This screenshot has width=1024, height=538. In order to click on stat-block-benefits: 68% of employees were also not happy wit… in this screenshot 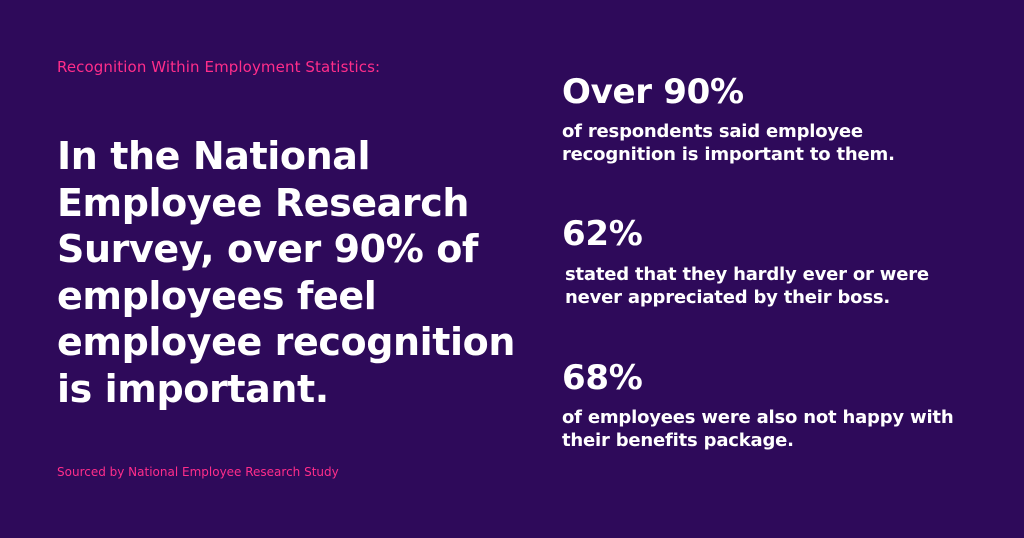, I will do `click(772, 405)`.